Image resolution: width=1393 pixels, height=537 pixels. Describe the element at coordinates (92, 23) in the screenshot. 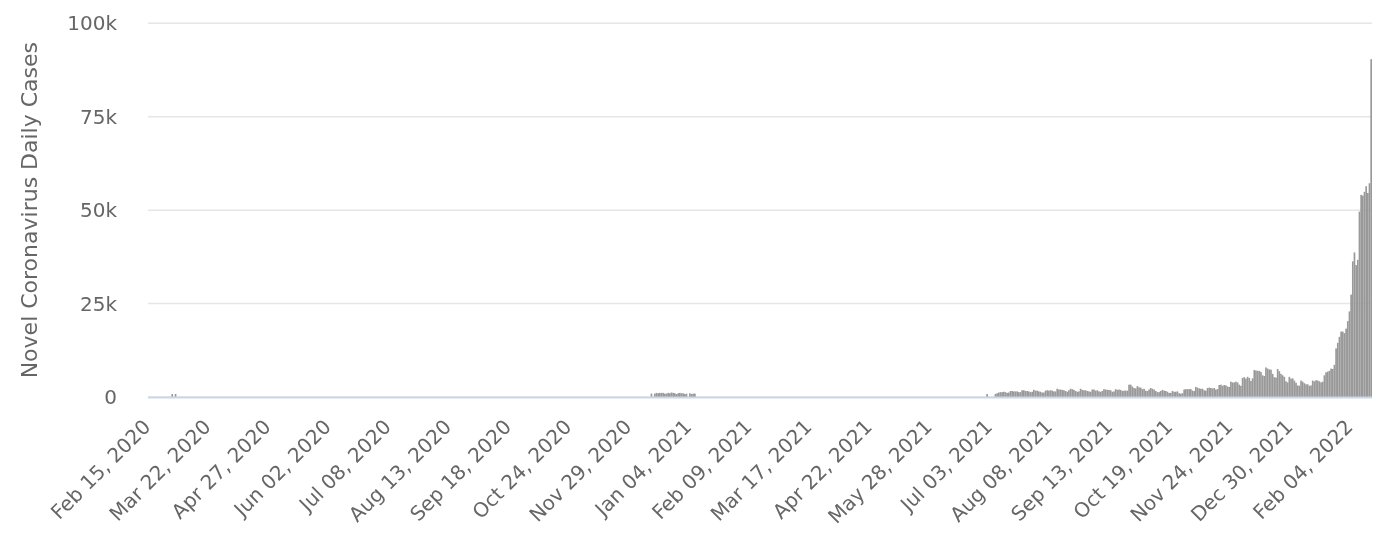

I see `y-tick-label: 100k` at that location.